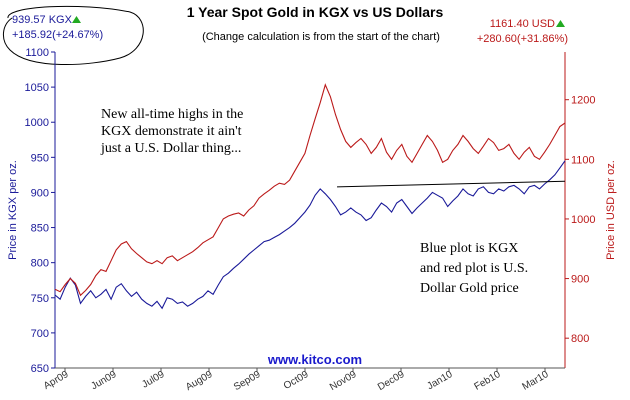  What do you see at coordinates (522, 24) in the screenshot?
I see `legend-usd-price: 1161.40 USD` at bounding box center [522, 24].